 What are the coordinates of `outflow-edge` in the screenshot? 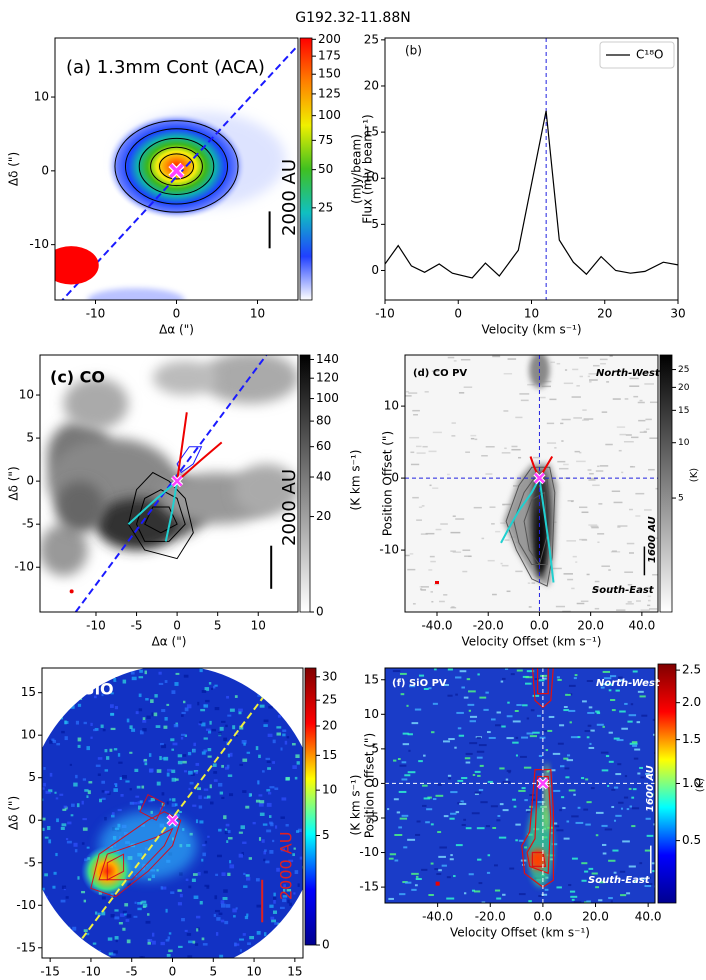 It's located at (199, 461).